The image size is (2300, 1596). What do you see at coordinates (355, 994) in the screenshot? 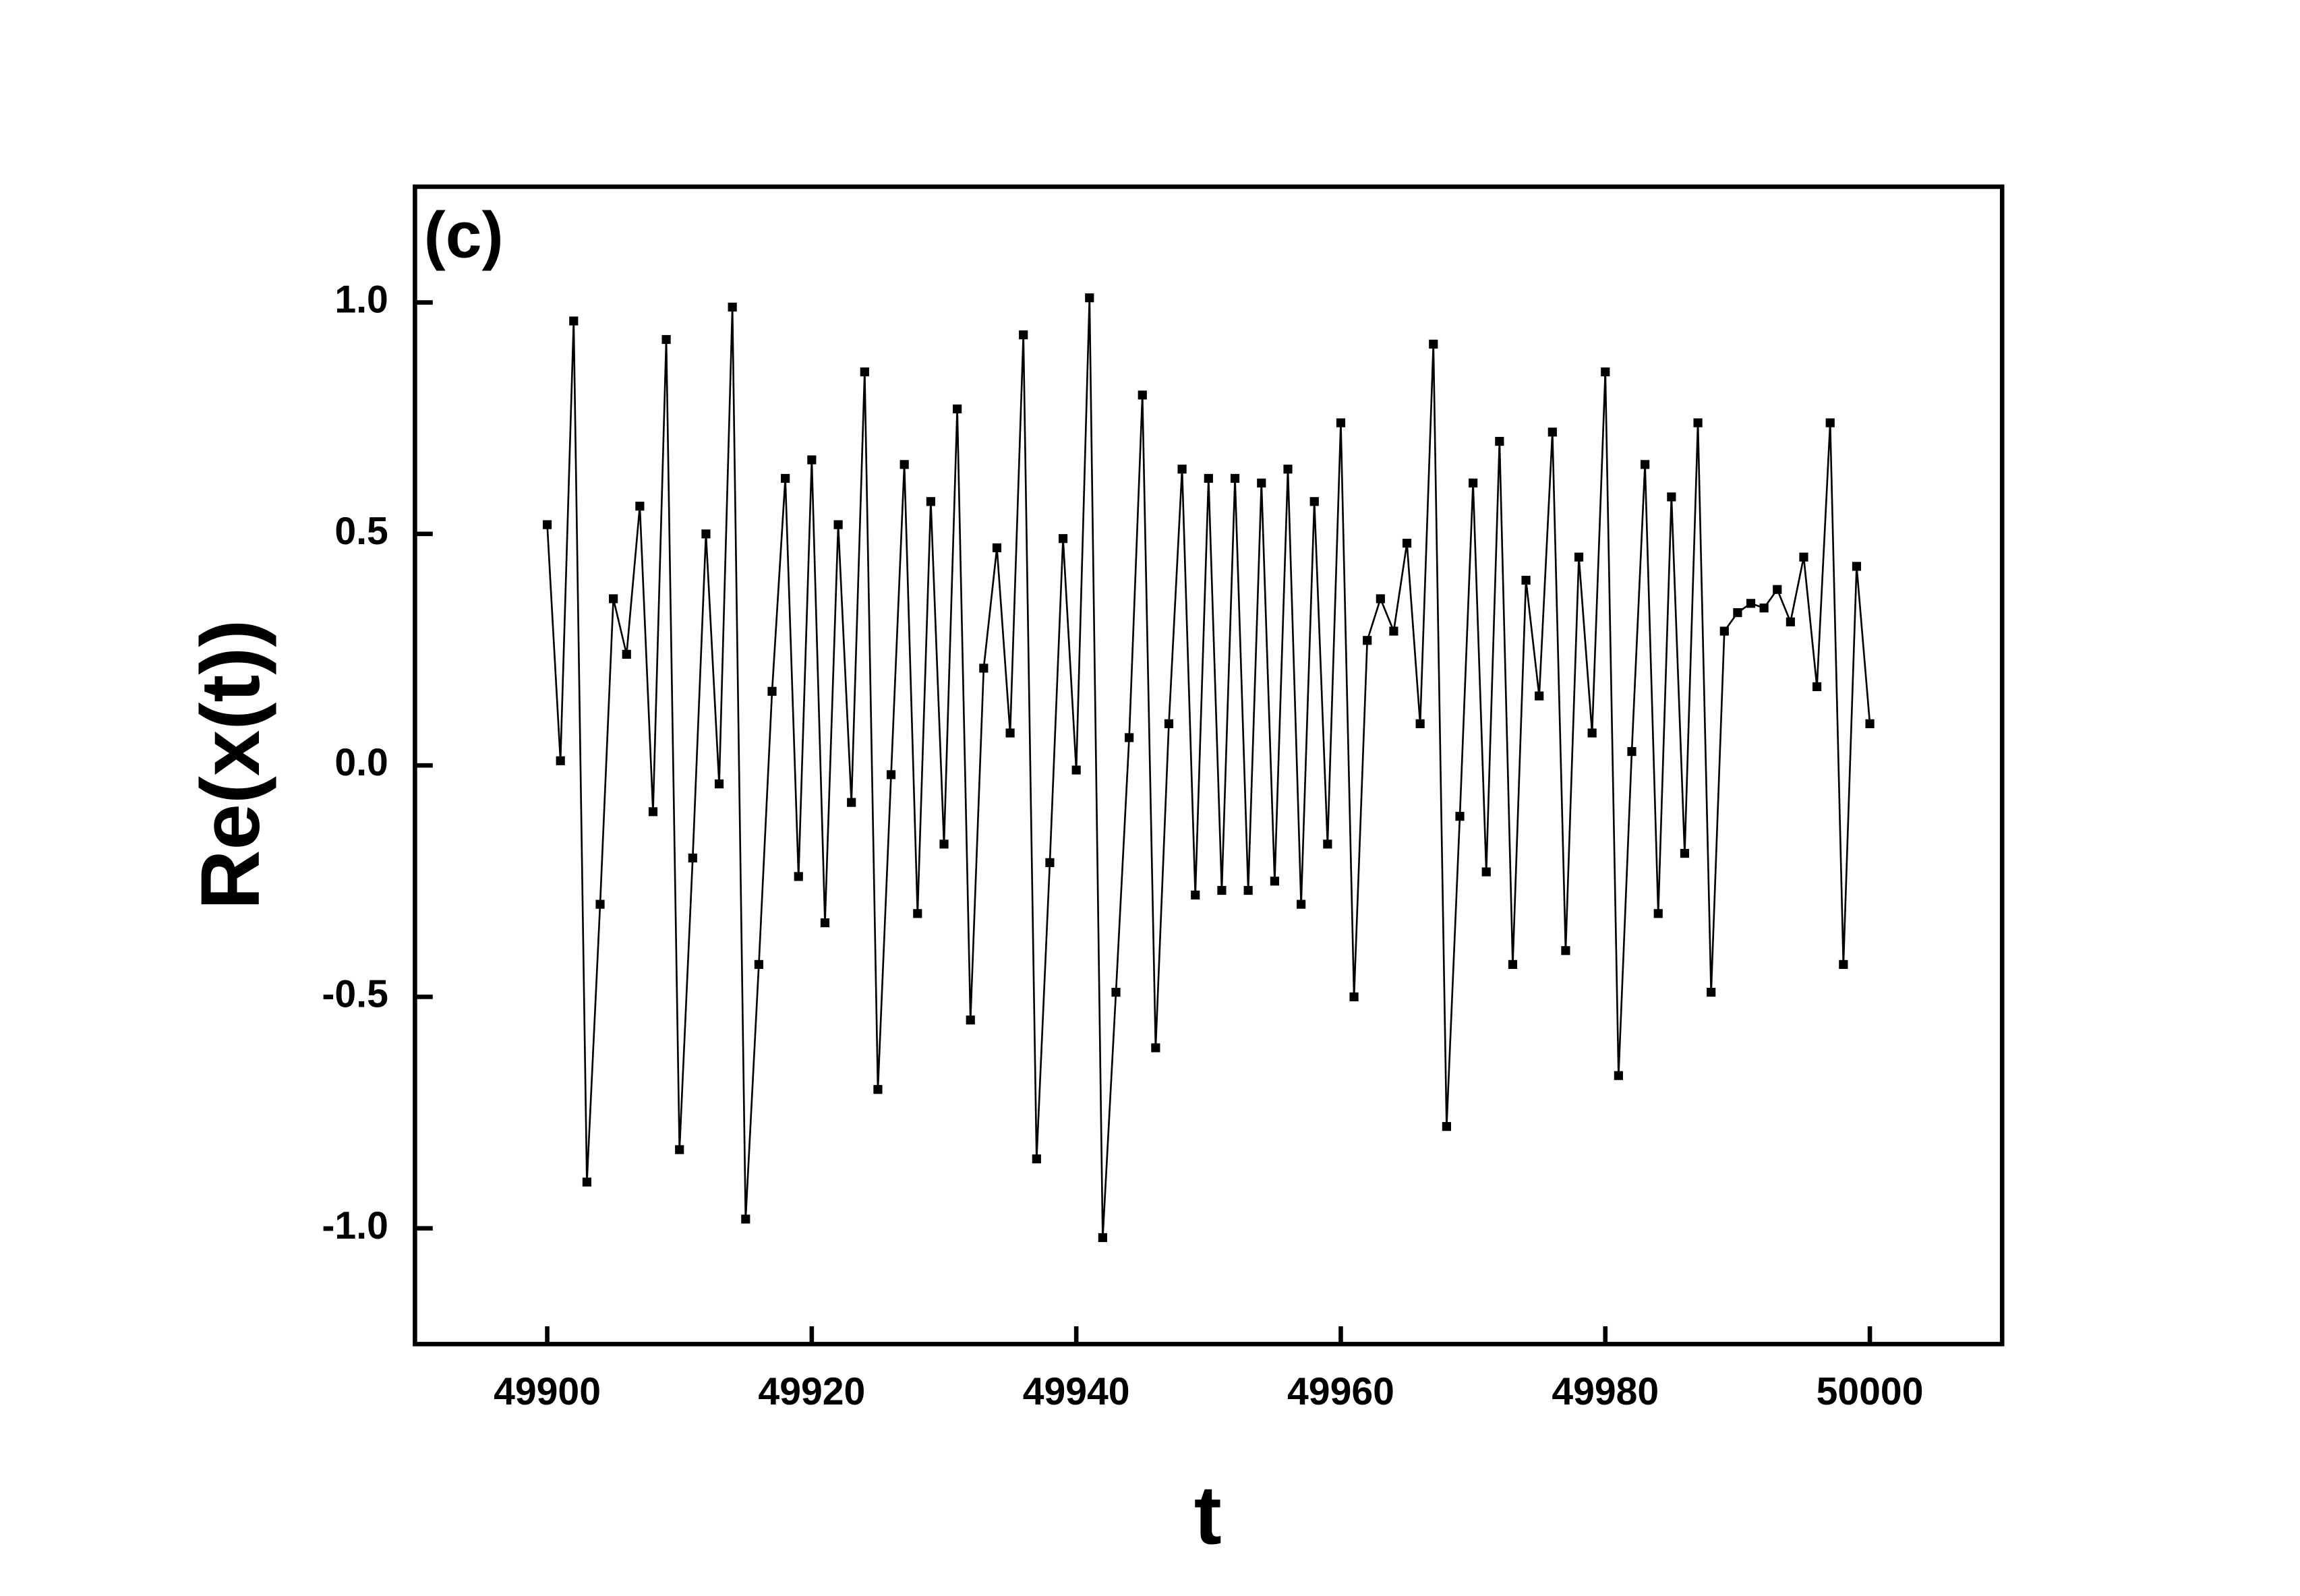
I see `y-tick-label: -0.5` at bounding box center [355, 994].